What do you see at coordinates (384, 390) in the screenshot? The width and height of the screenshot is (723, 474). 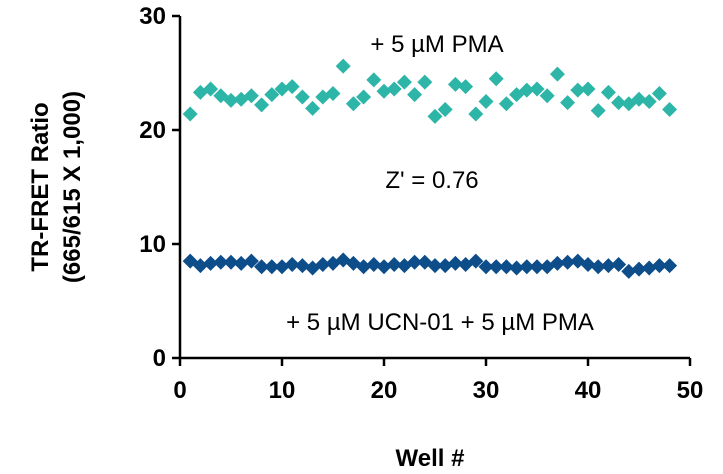 I see `x-tick-label: 20` at bounding box center [384, 390].